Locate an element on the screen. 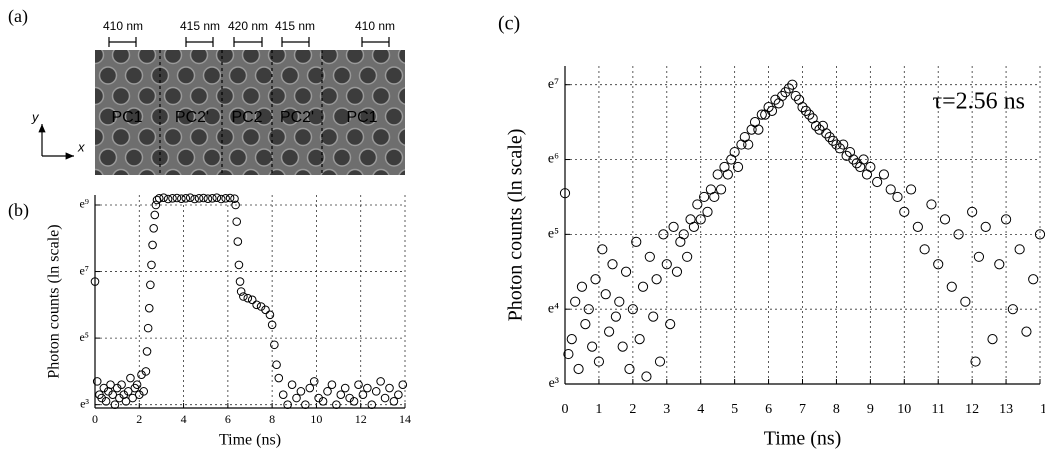  x-tick-label: 4 is located at coordinates (700, 409).